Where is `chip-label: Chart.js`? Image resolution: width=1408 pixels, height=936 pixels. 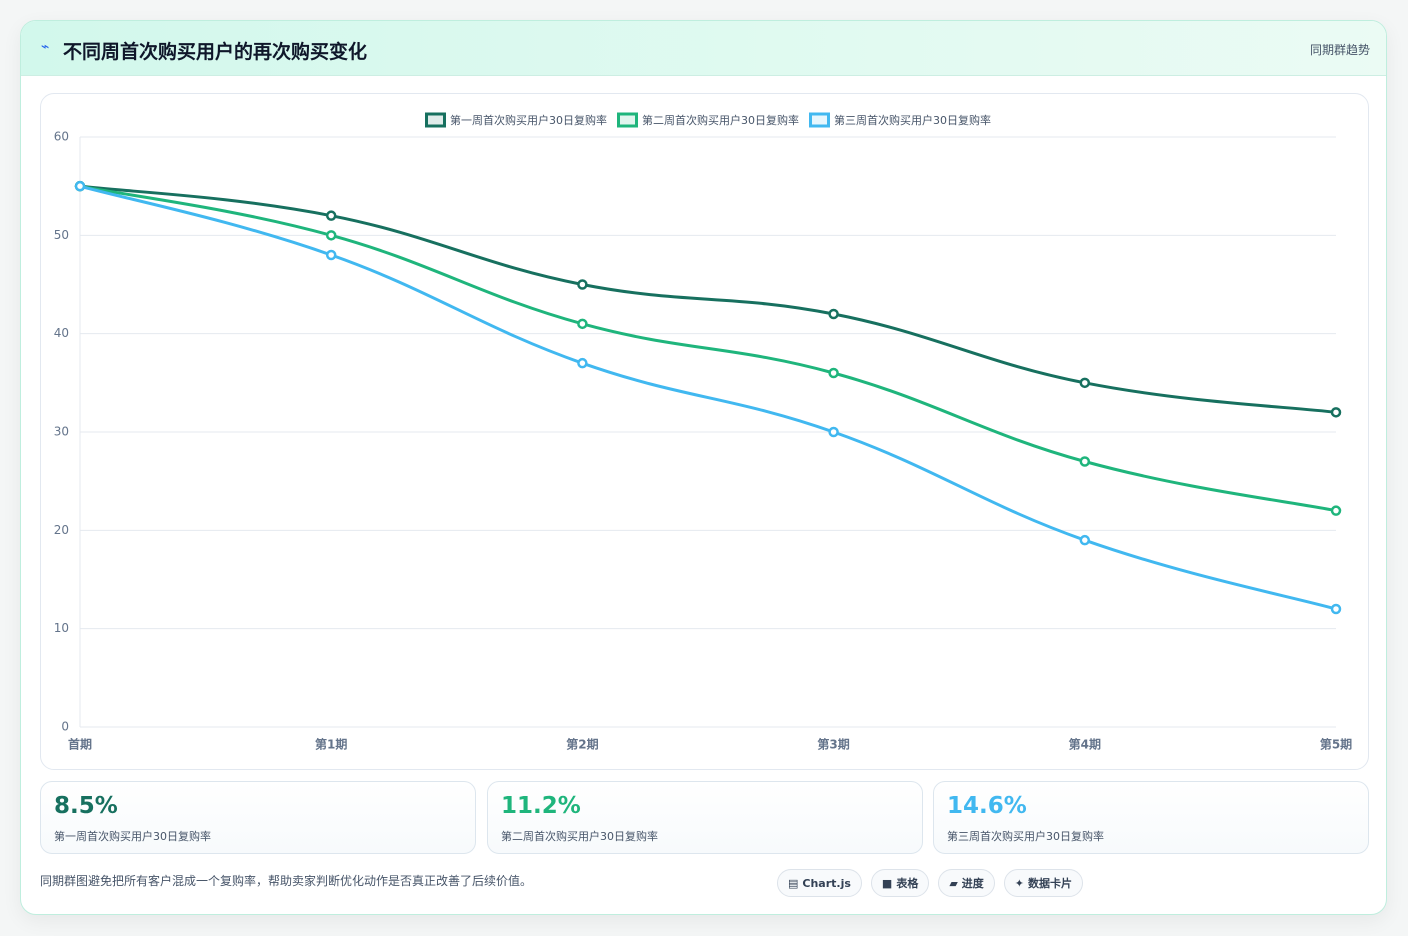
chip-label: Chart.js is located at coordinates (826, 883).